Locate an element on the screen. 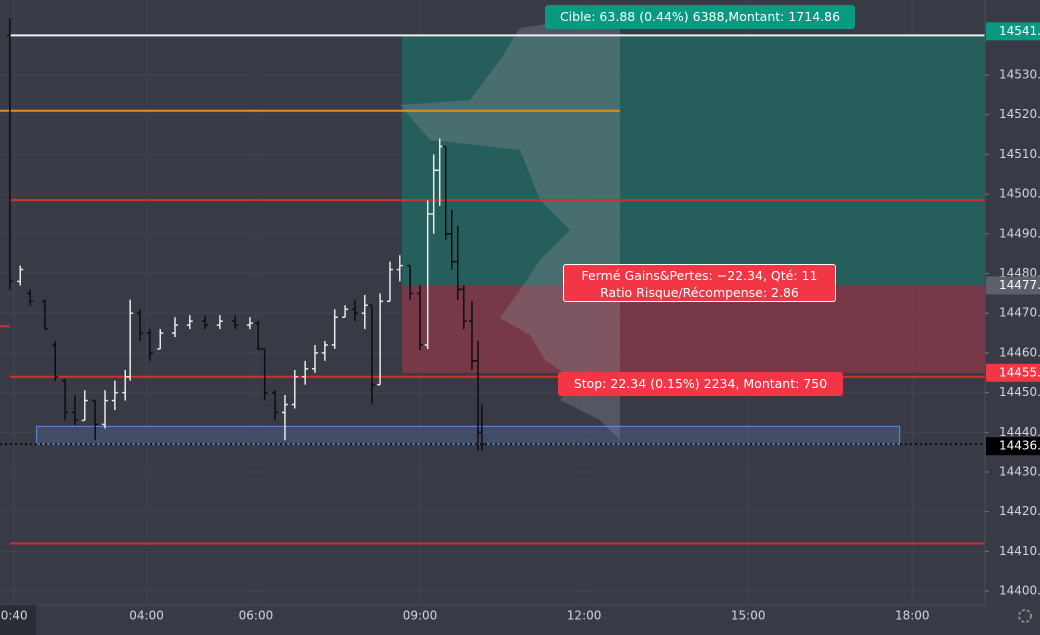  x-tick-label: 04:00 is located at coordinates (146, 616).